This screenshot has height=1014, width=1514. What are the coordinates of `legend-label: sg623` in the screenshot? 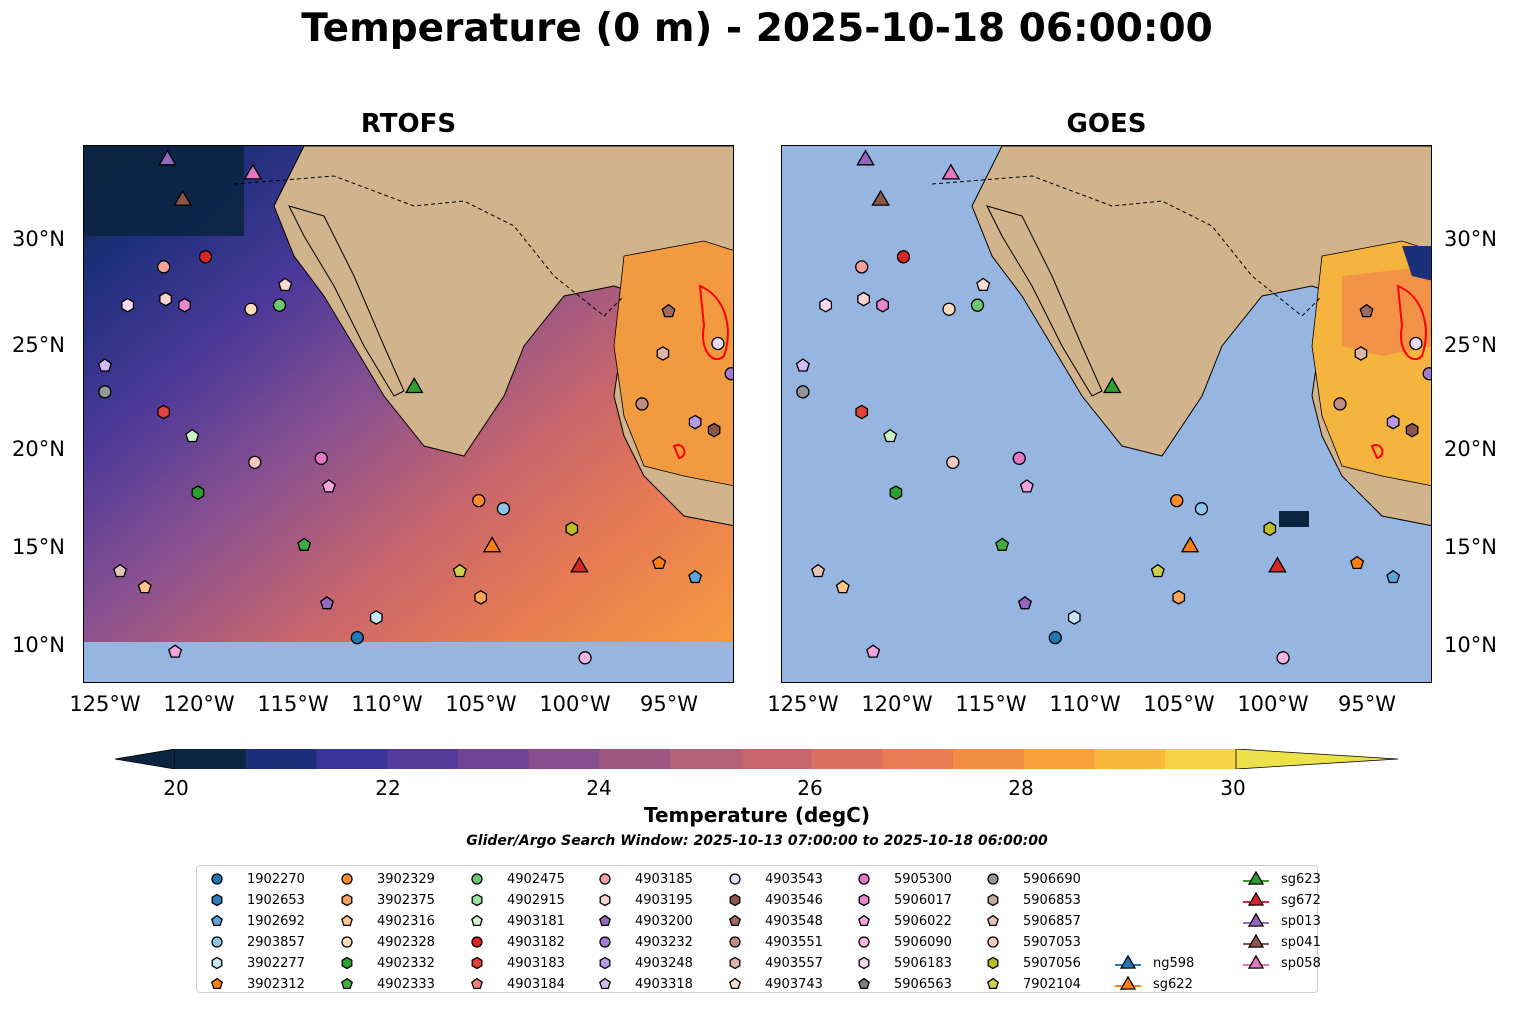 It's located at (1301, 879).